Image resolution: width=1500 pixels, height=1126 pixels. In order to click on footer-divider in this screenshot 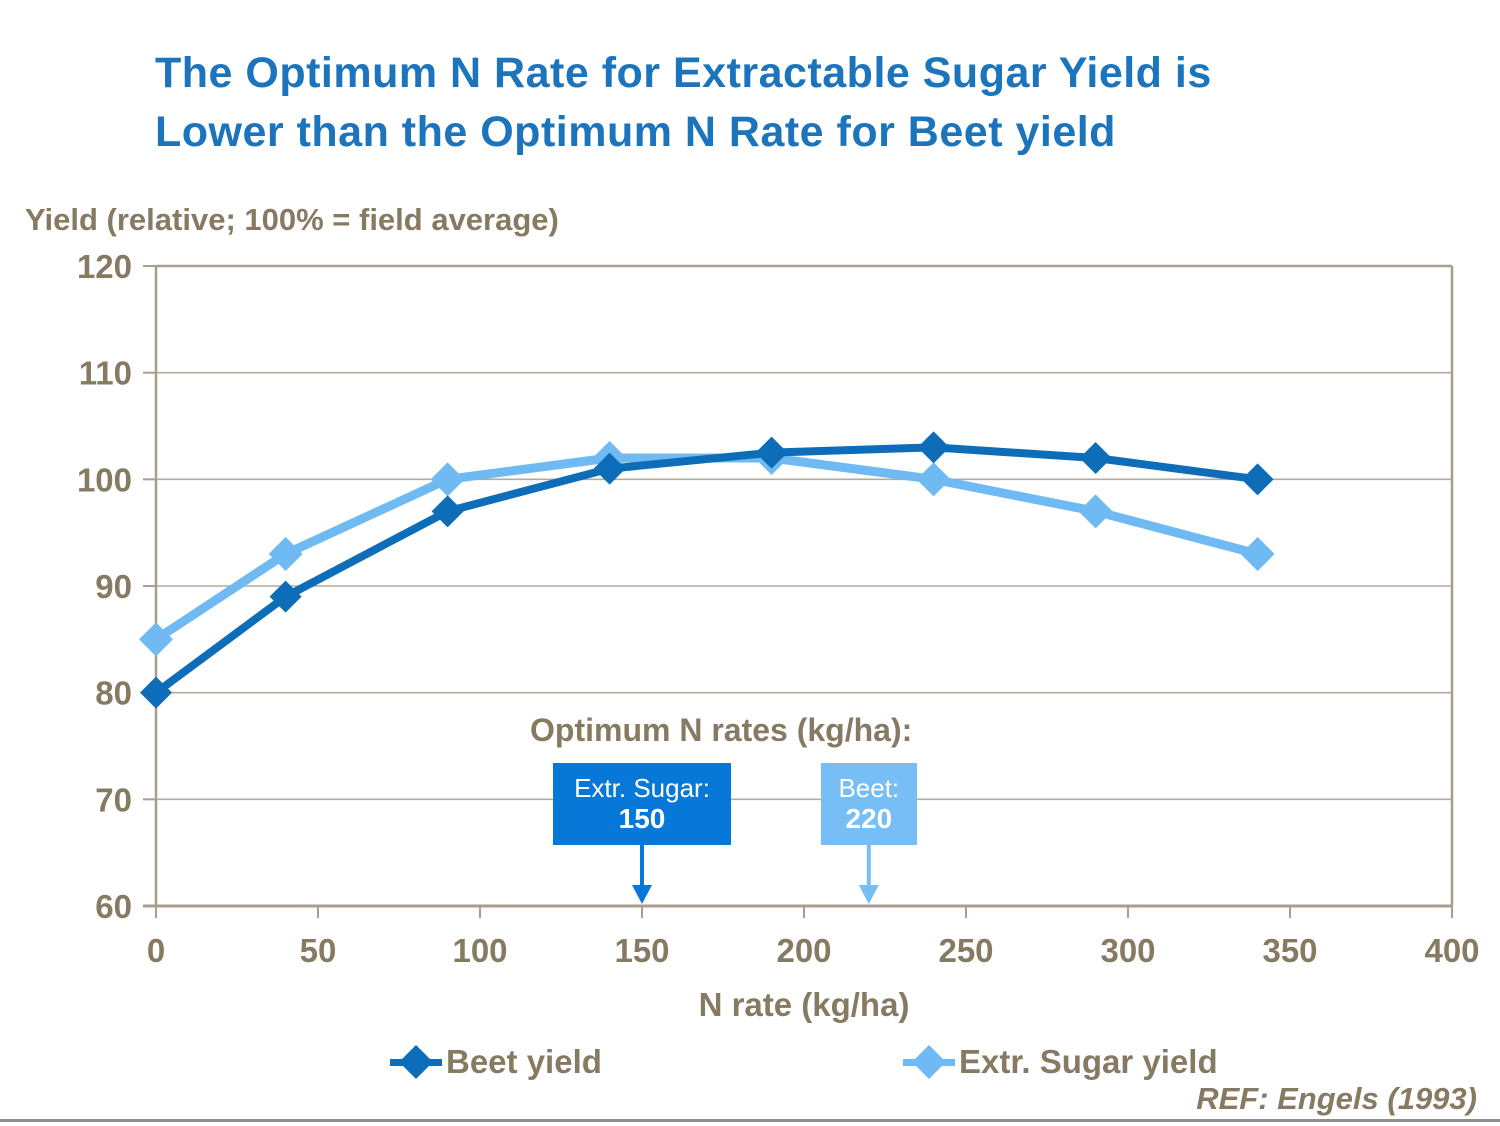, I will do `click(750, 1120)`.